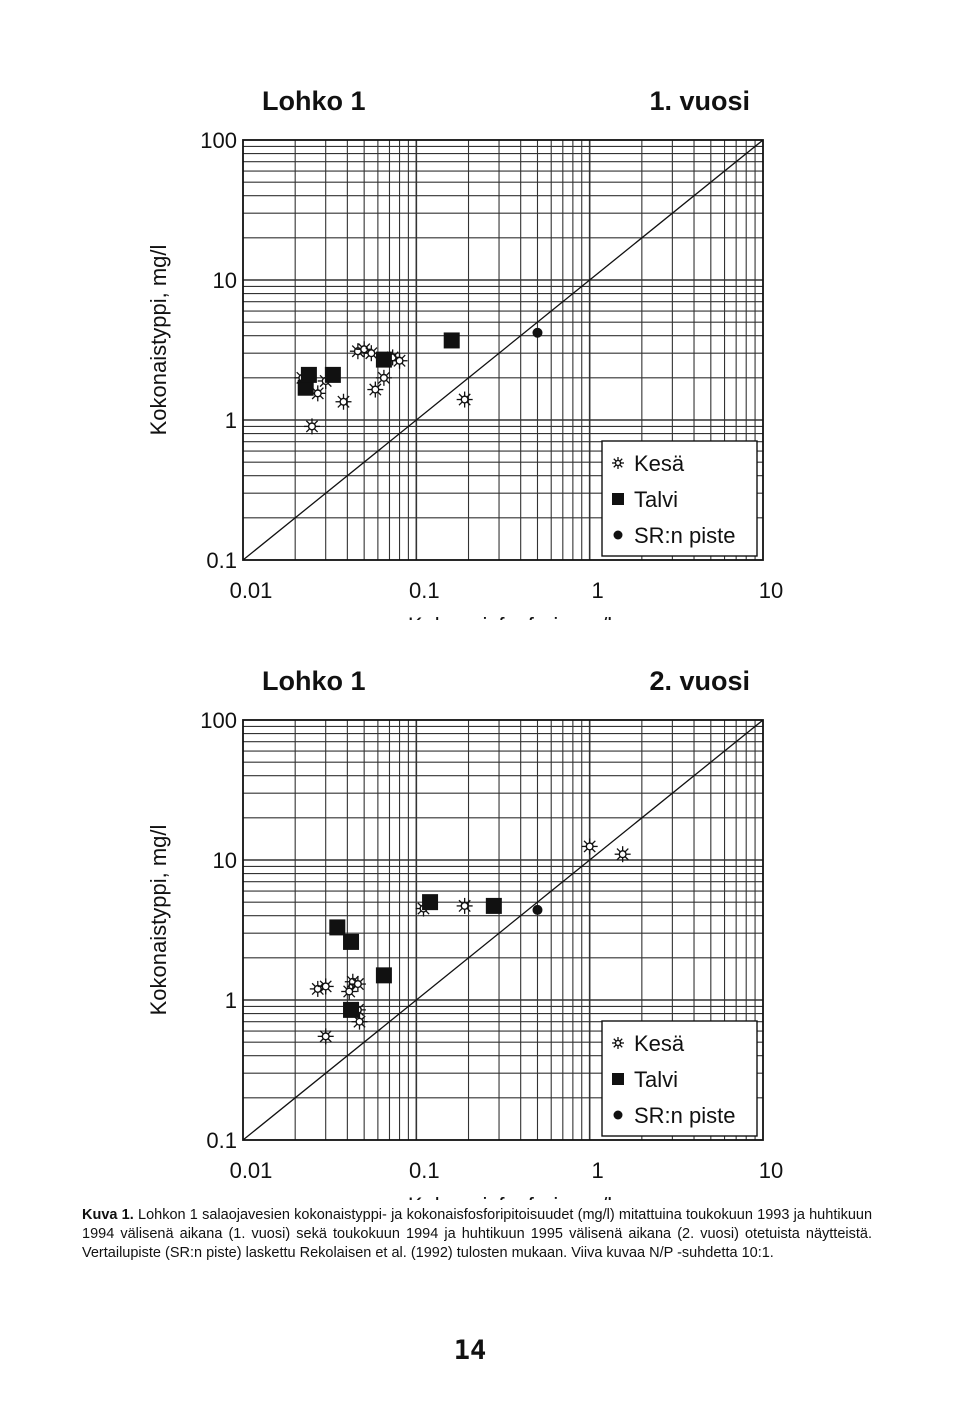  What do you see at coordinates (251, 590) in the screenshot?
I see `chart1-x-tick-label: 0.01` at bounding box center [251, 590].